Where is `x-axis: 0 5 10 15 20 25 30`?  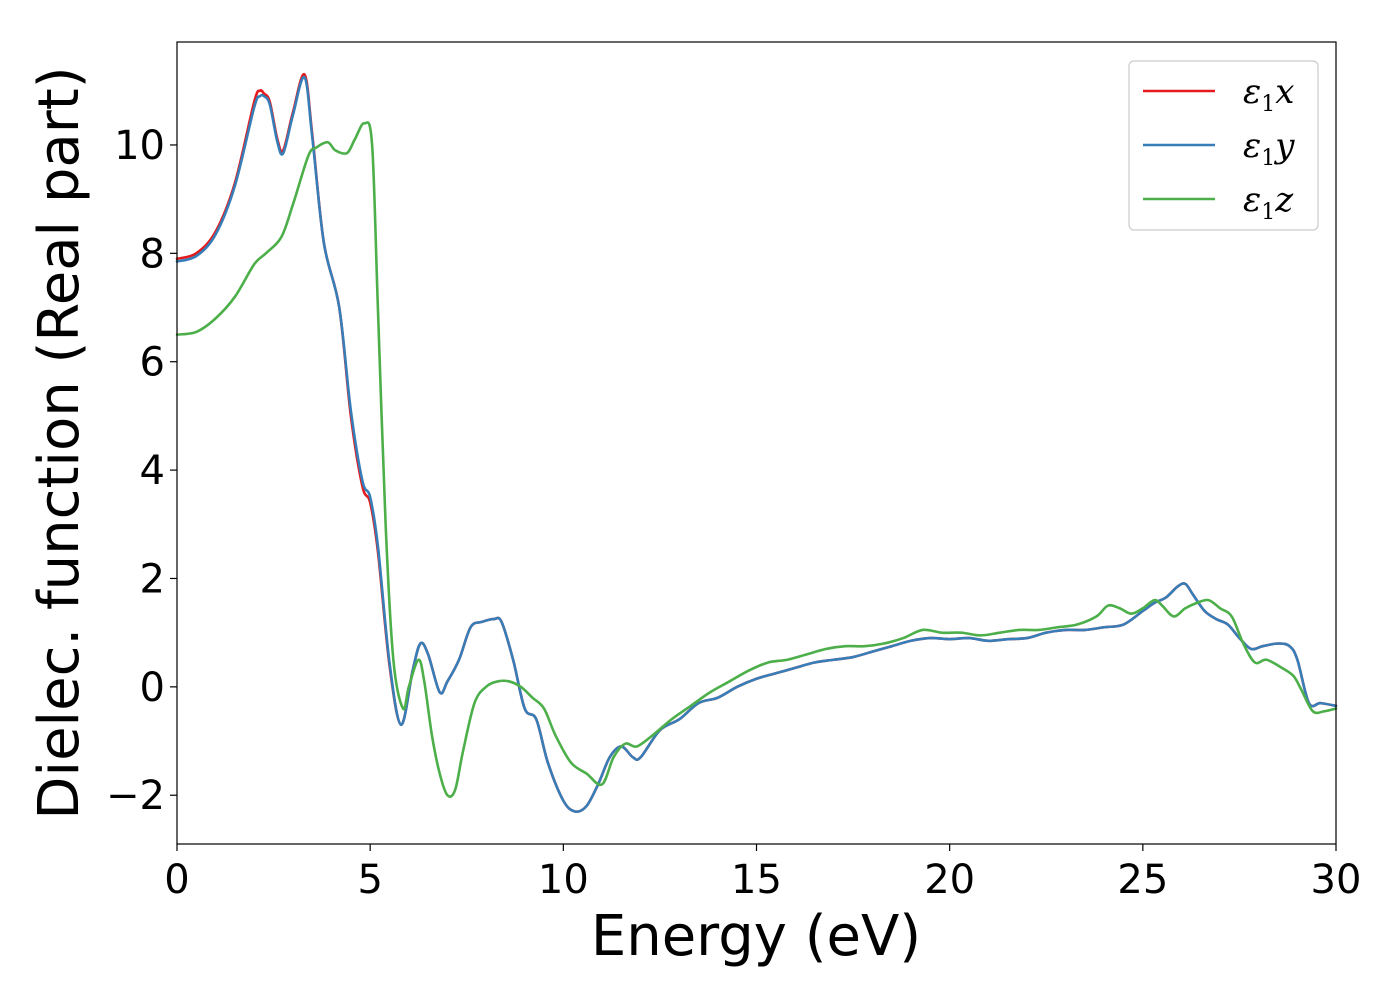
x-axis: 0 5 10 15 20 25 30 is located at coordinates (762, 873).